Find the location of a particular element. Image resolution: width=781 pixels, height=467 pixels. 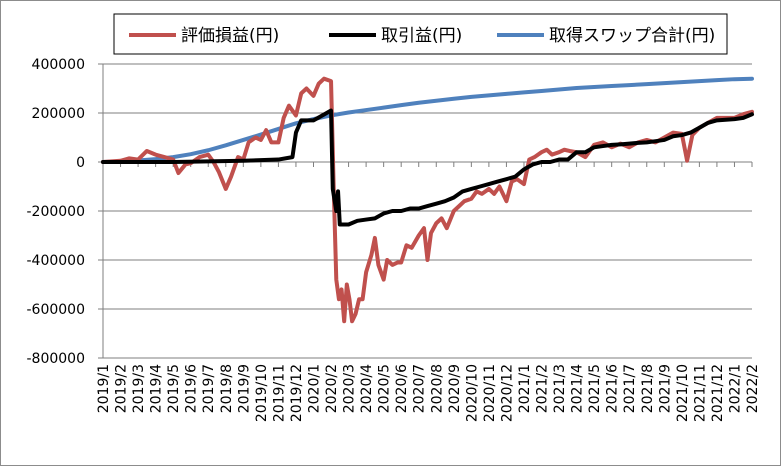

y-tick-label: -800000 is located at coordinates (56, 359).